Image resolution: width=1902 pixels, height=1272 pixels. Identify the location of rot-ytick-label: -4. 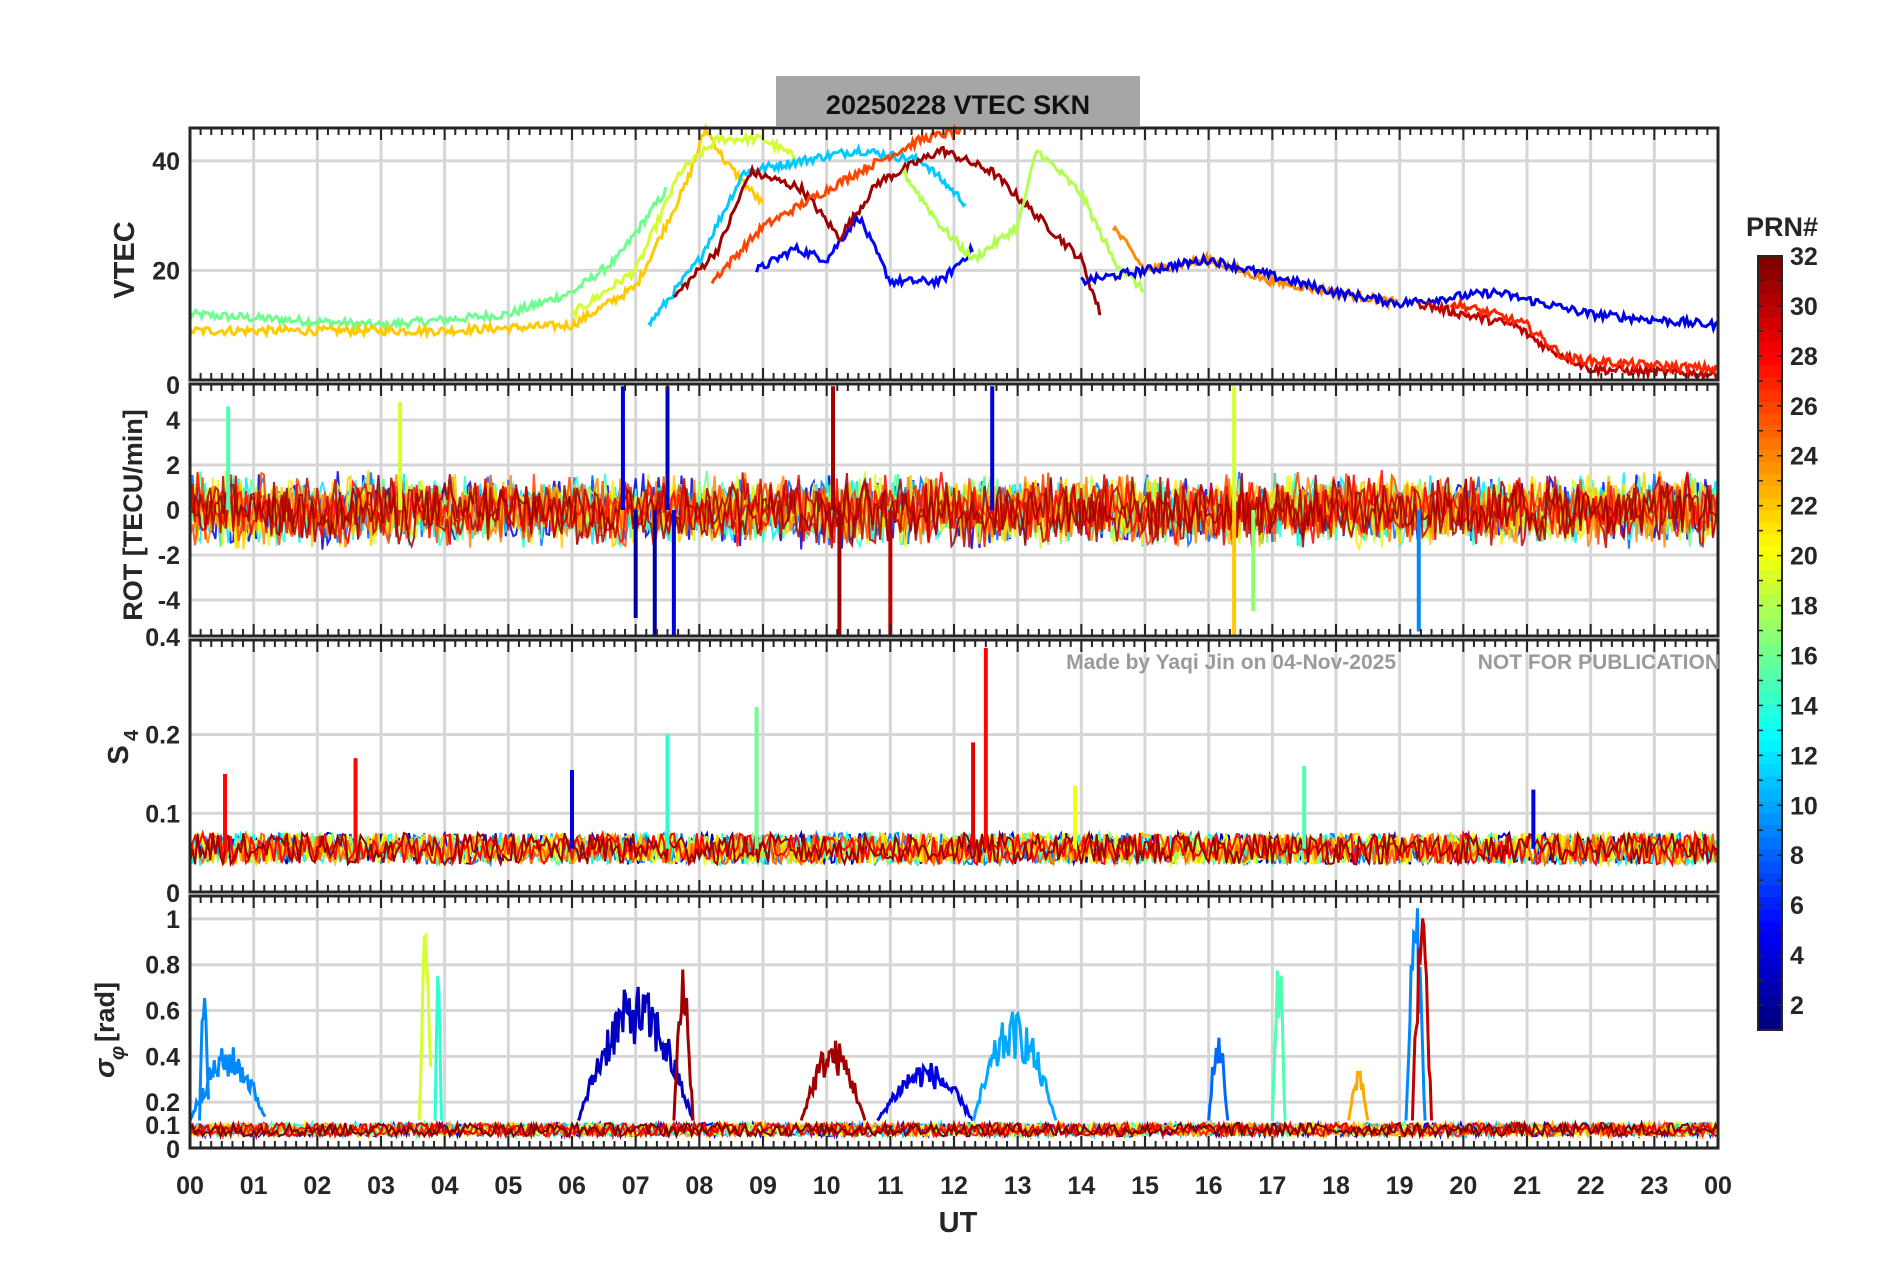
(169, 601).